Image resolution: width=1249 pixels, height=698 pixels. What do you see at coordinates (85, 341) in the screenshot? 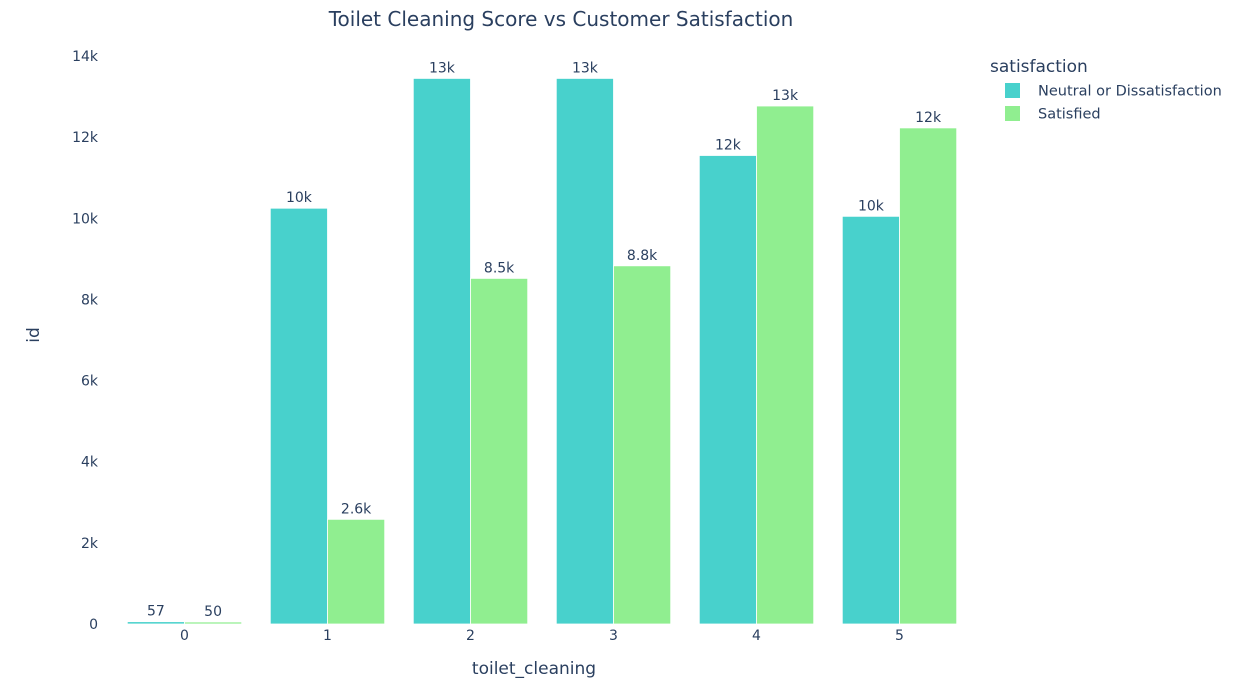
I see `y-axis-ticks: 0 2k 4k 6k 8k 10k 12k 14k` at bounding box center [85, 341].